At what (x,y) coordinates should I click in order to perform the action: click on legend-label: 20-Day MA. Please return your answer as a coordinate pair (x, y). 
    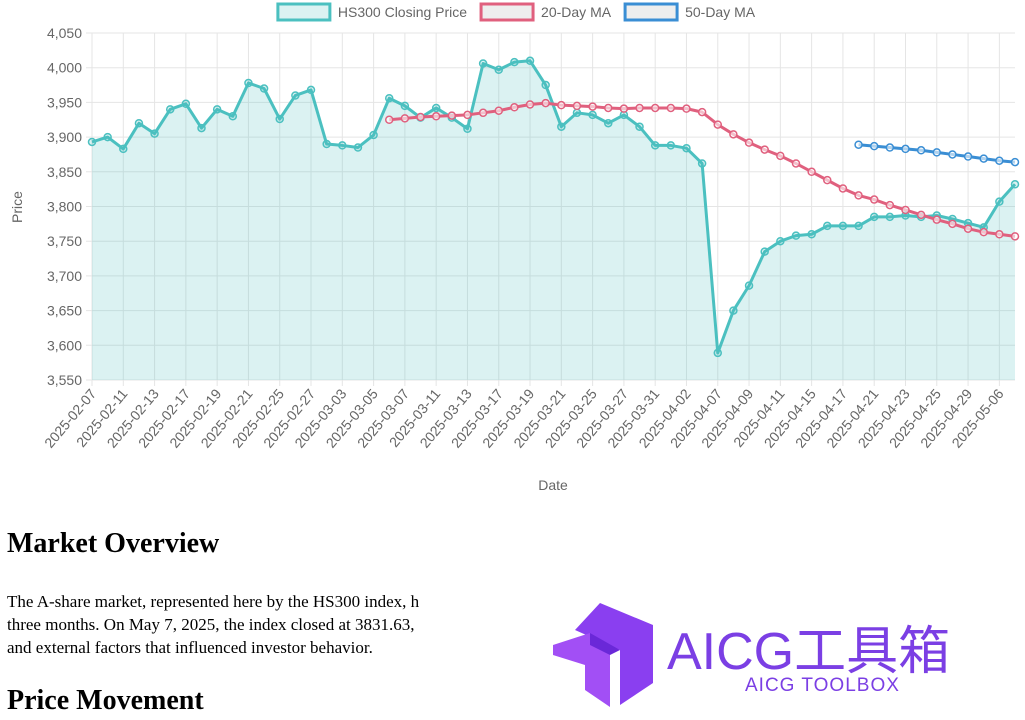
    Looking at the image, I should click on (576, 12).